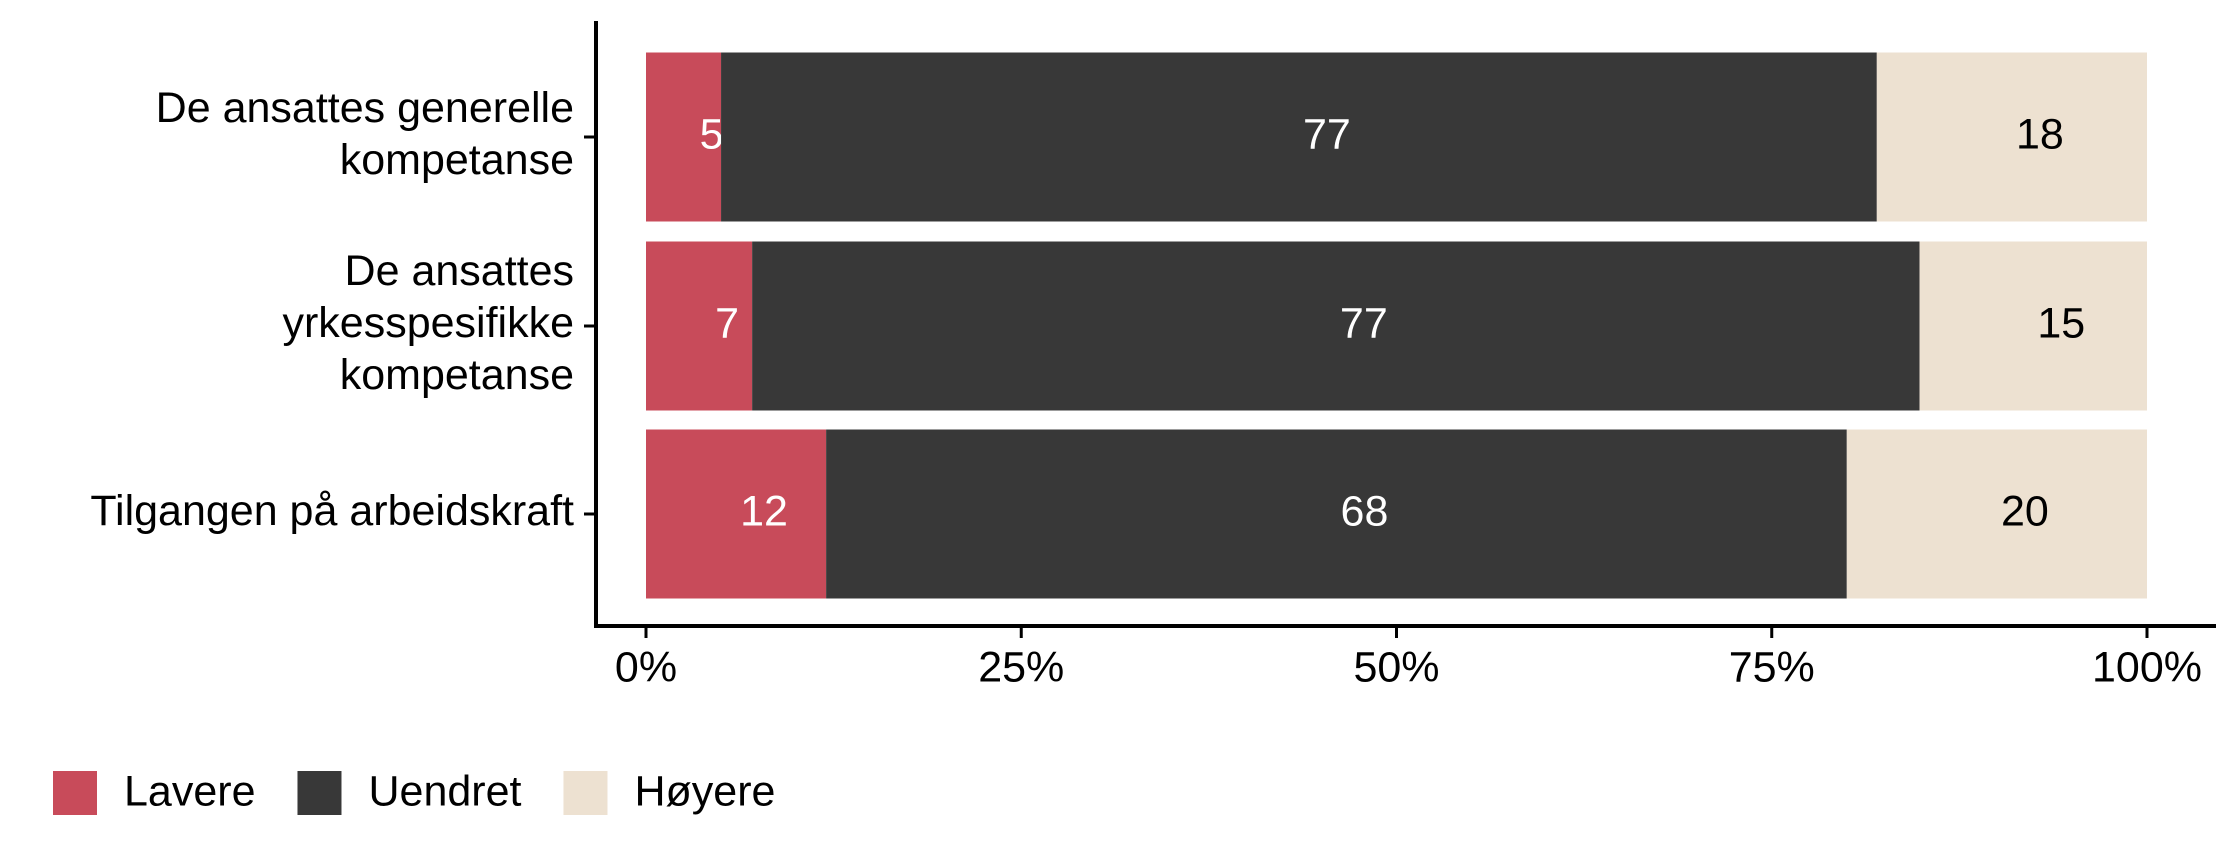 Image resolution: width=2240 pixels, height=867 pixels. What do you see at coordinates (1021, 667) in the screenshot?
I see `x-tick-label: 25%` at bounding box center [1021, 667].